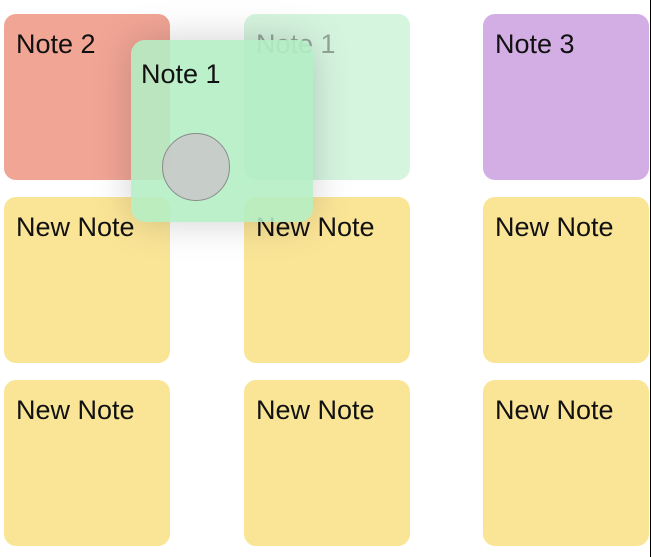  What do you see at coordinates (566, 97) in the screenshot?
I see `note-card: Note 3` at bounding box center [566, 97].